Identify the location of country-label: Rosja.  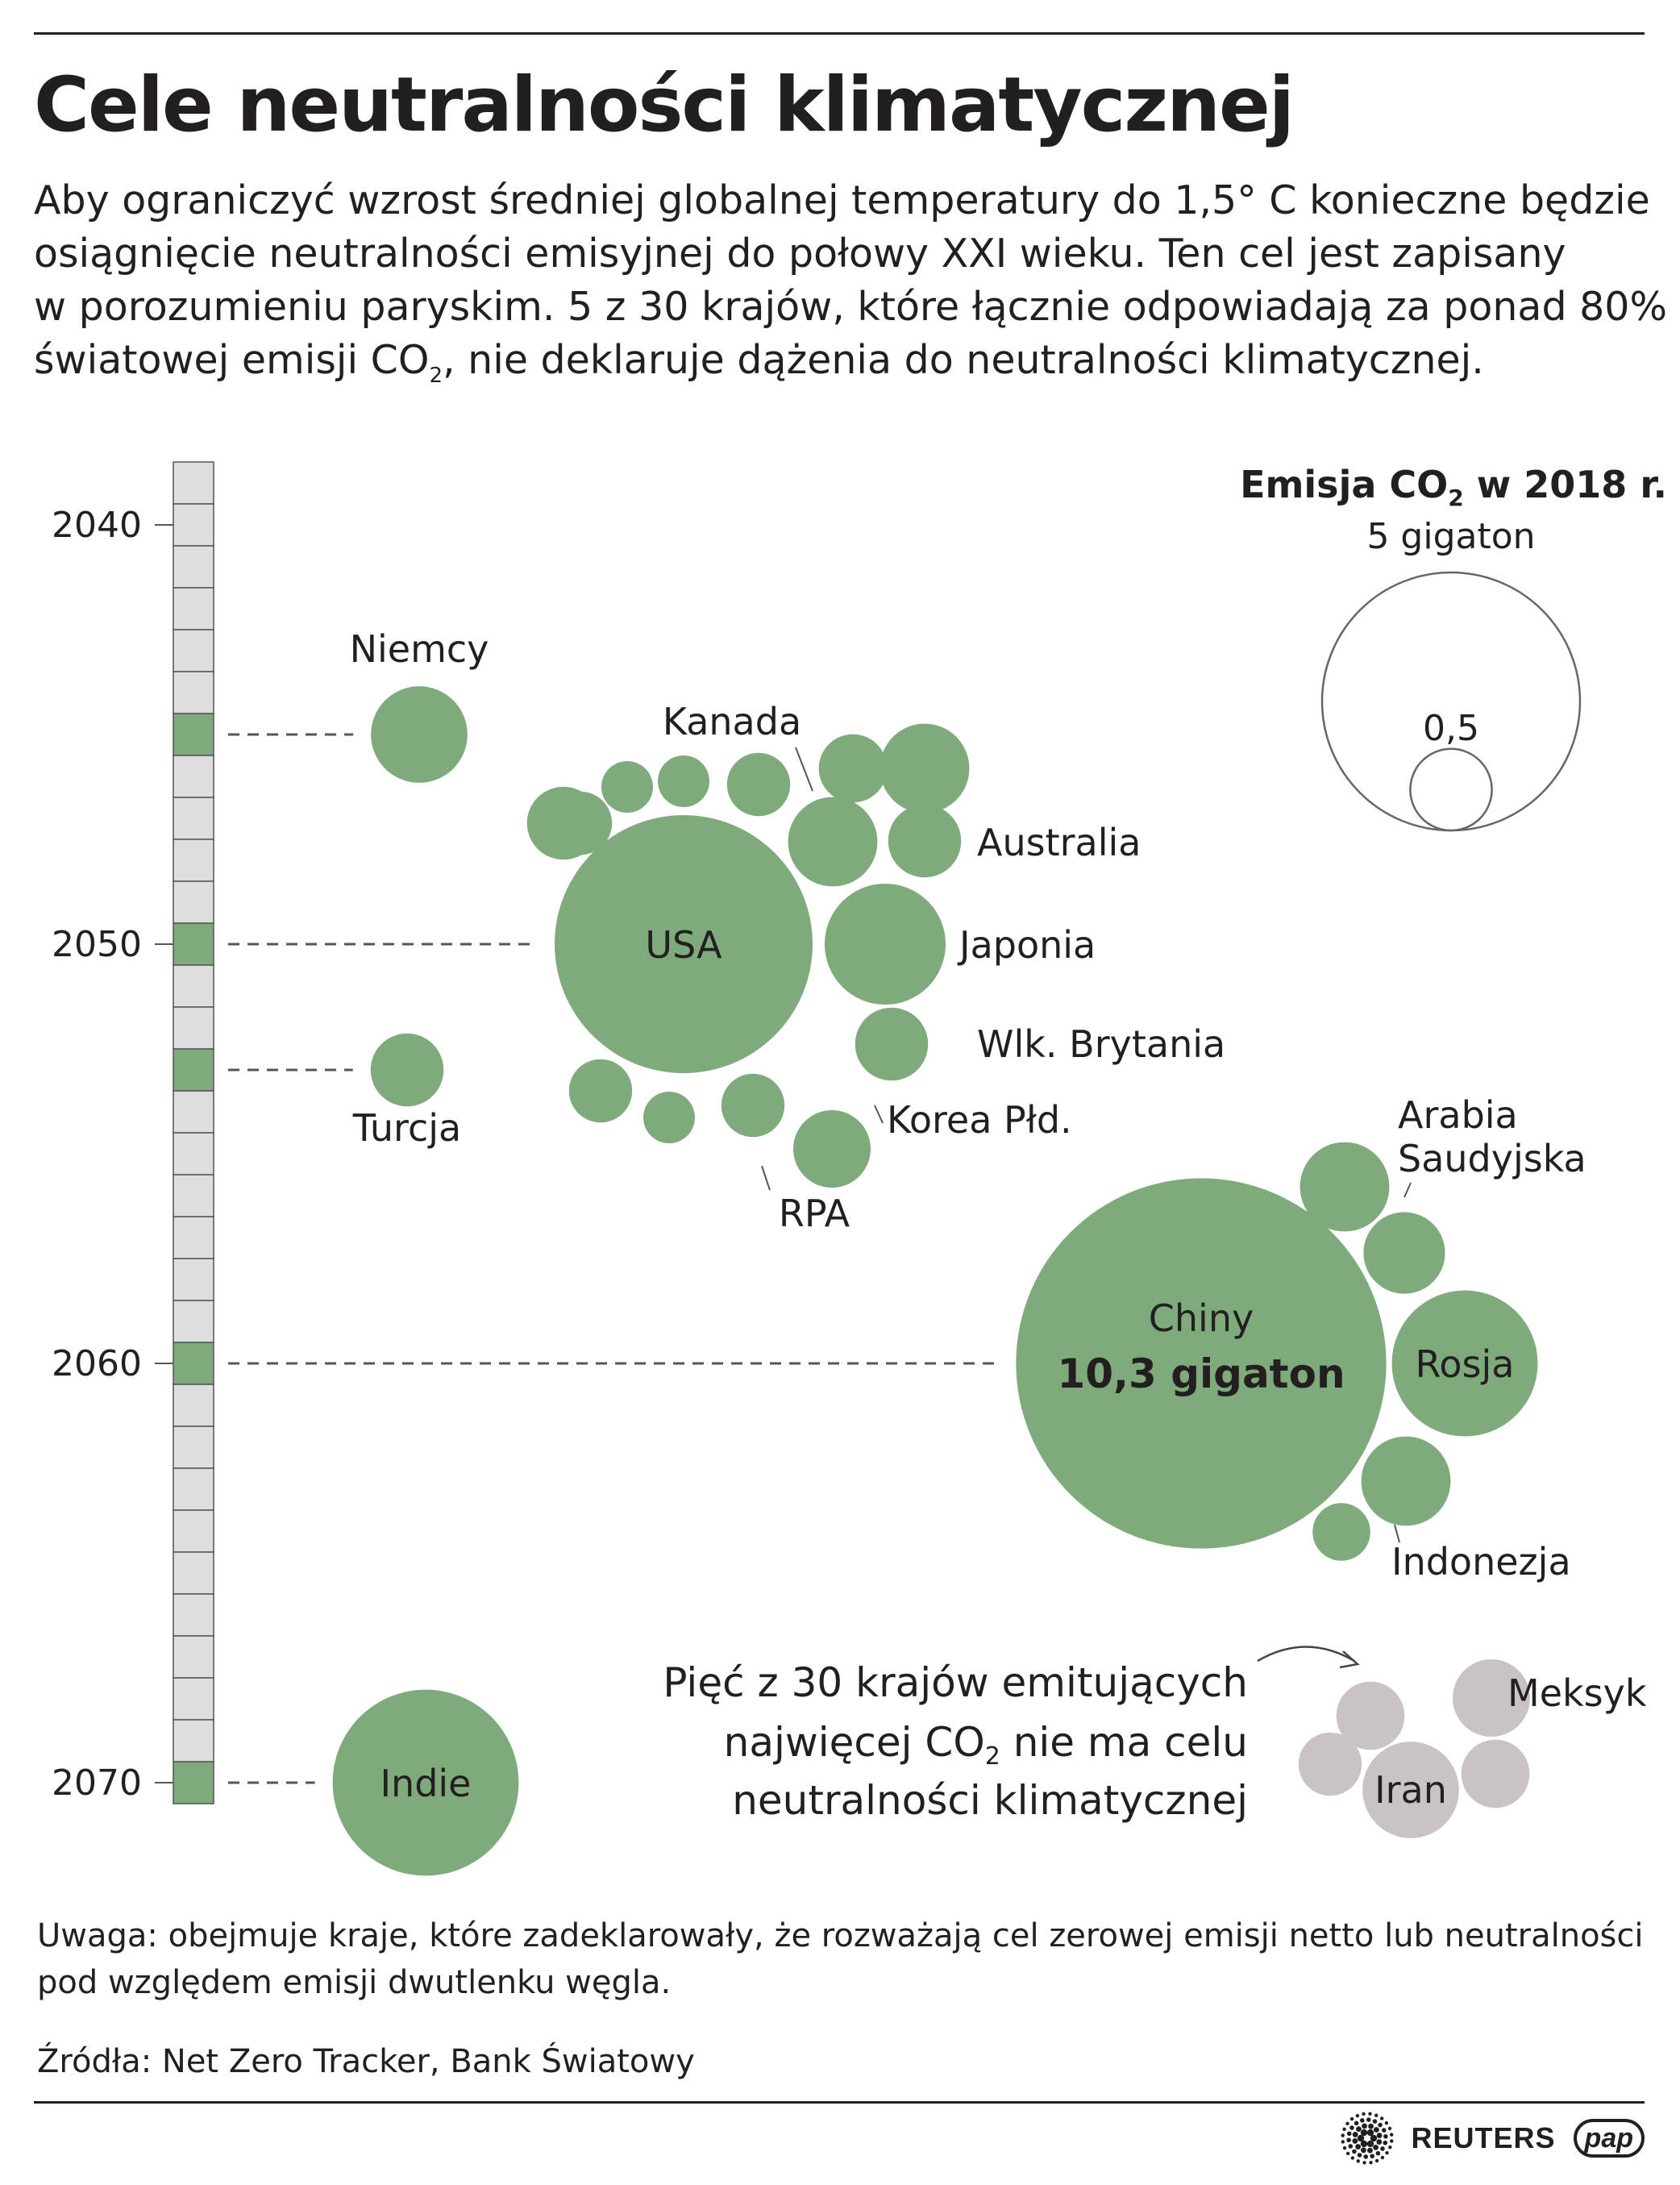
(1465, 1364).